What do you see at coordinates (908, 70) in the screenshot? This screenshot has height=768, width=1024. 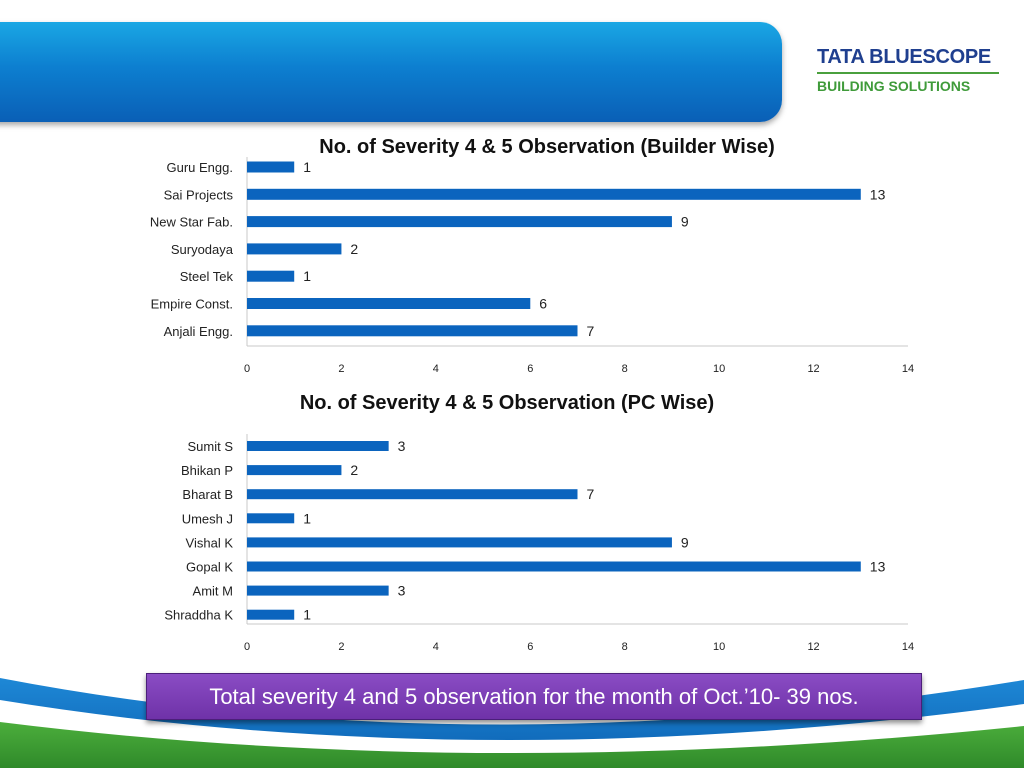 I see `brand-logo: TATA BLUESCOPE BUILDING SOLUTIONS` at bounding box center [908, 70].